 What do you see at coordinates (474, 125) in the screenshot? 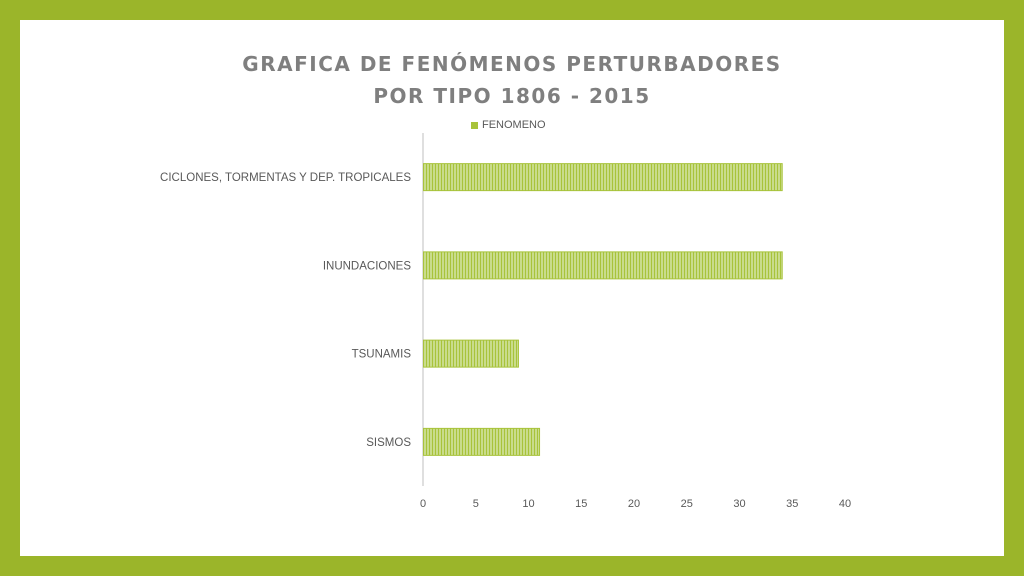
I see `legend-swatch` at bounding box center [474, 125].